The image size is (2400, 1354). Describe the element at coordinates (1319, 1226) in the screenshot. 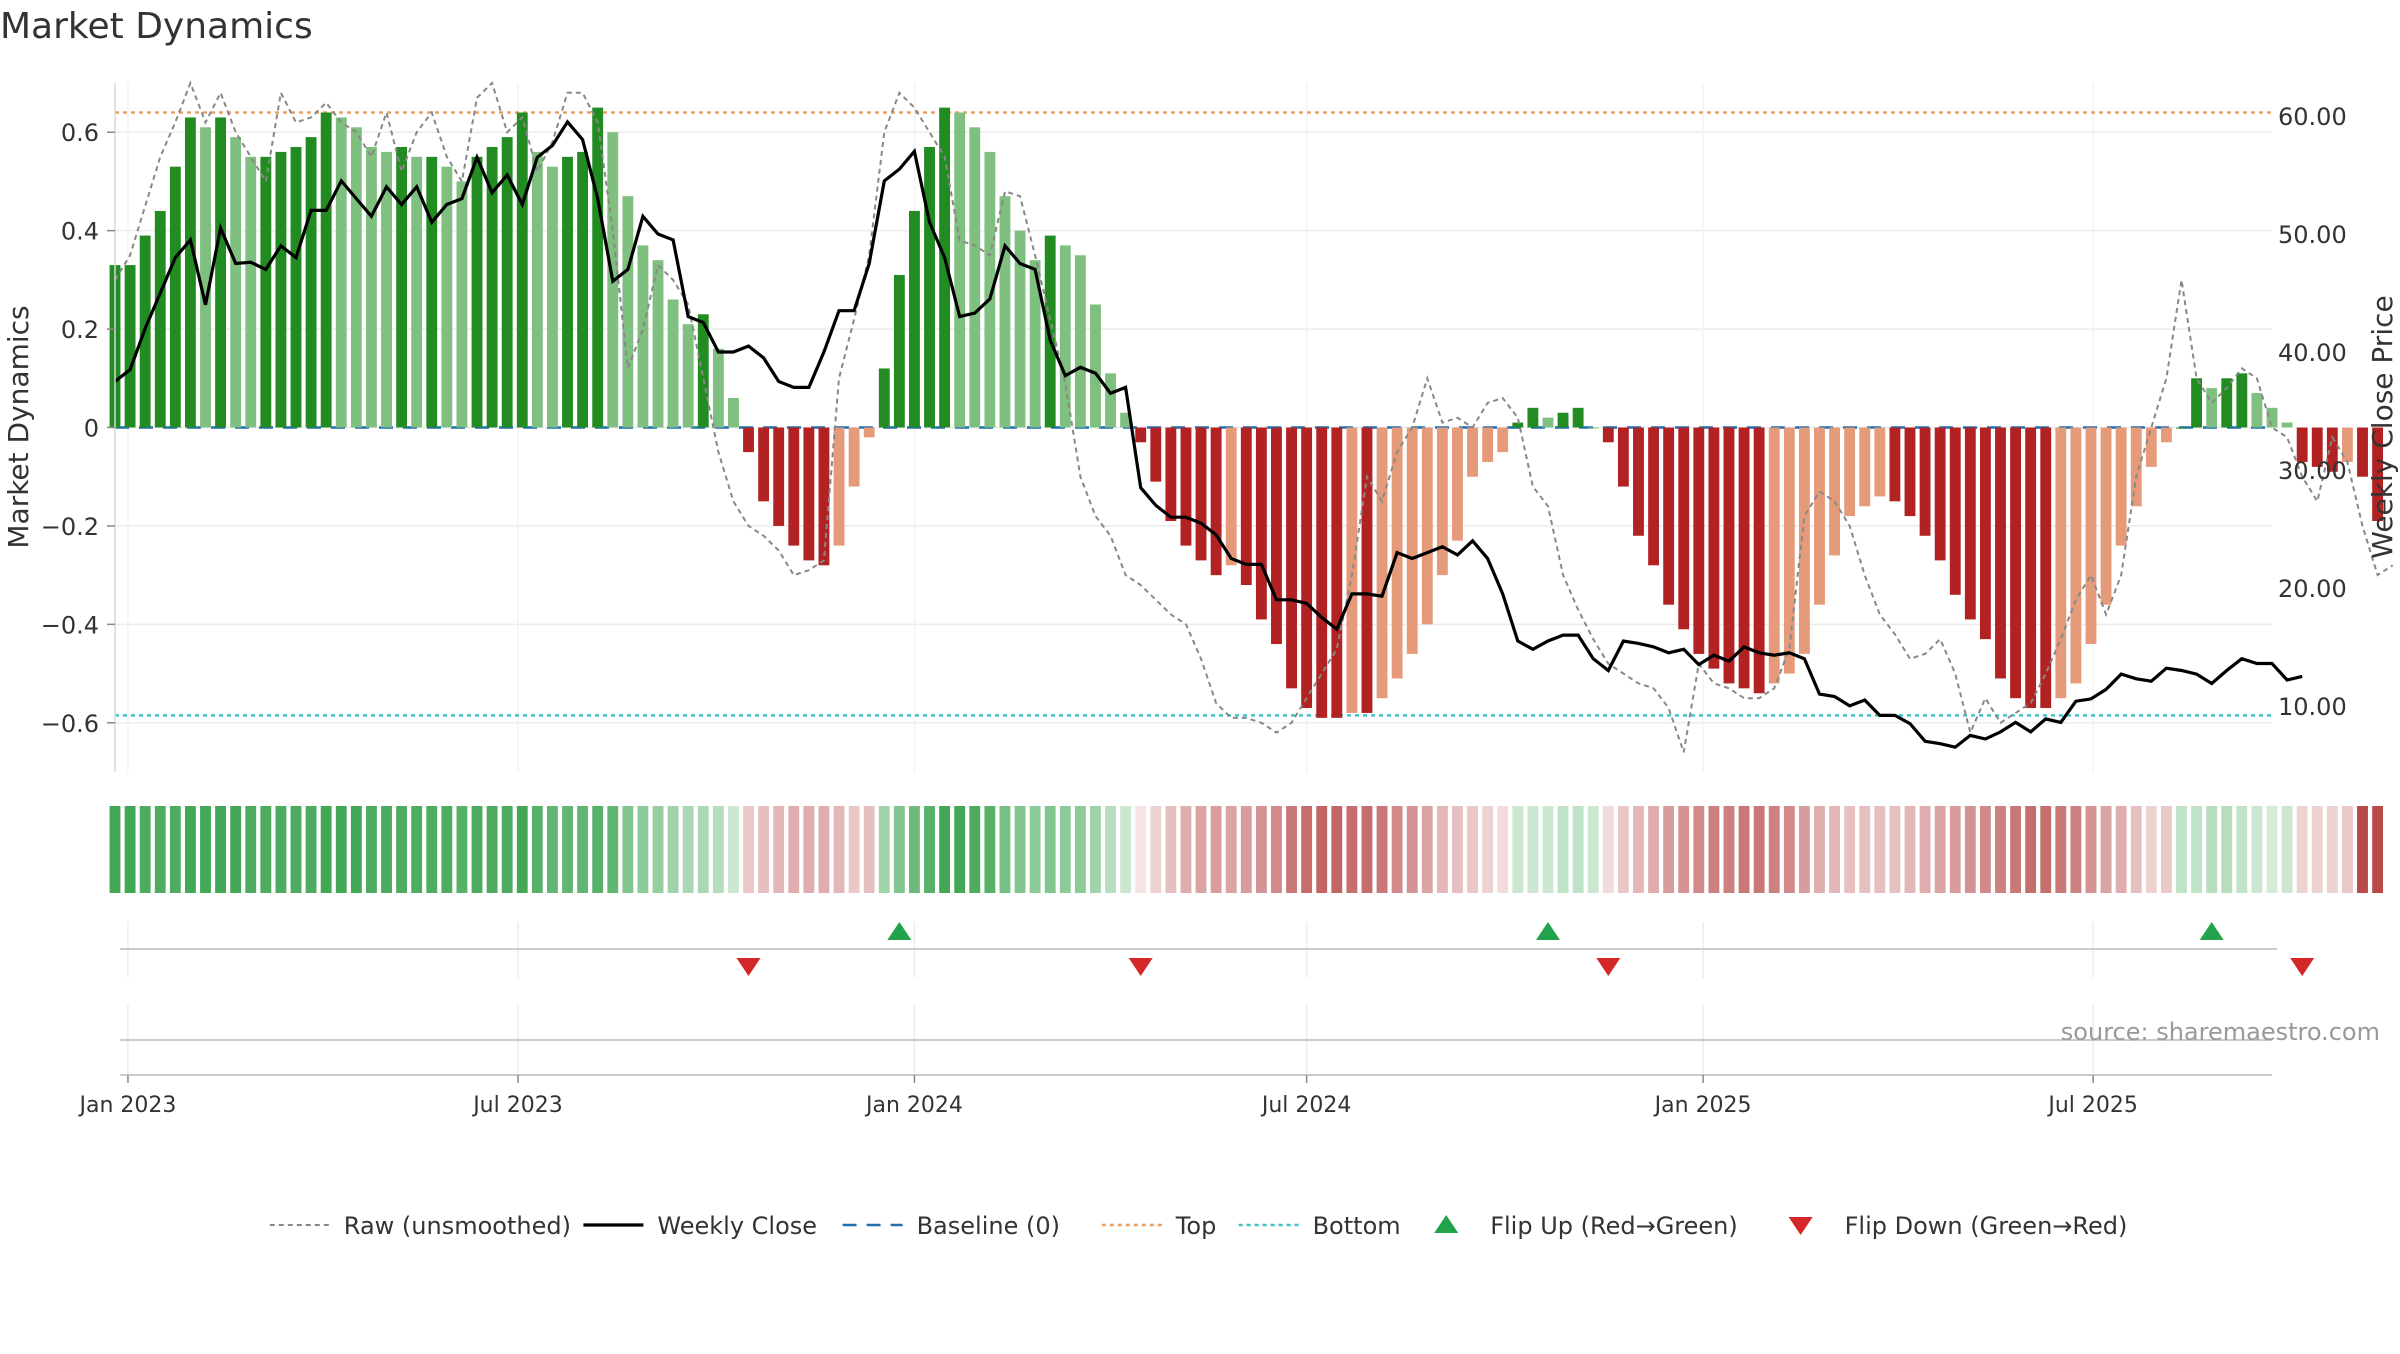

I see `legend-item-bottom: Bottom` at that location.